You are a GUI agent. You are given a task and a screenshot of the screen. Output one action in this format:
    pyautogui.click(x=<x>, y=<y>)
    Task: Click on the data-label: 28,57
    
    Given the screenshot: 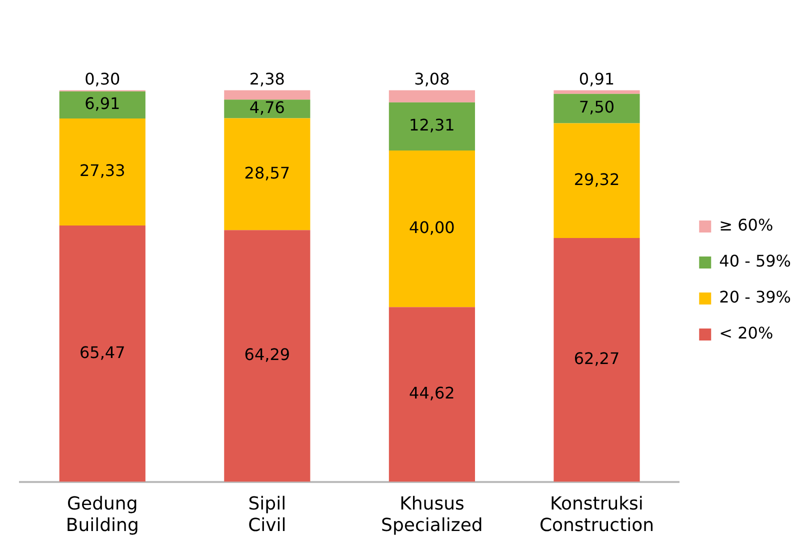 What is the action you would take?
    pyautogui.click(x=267, y=172)
    